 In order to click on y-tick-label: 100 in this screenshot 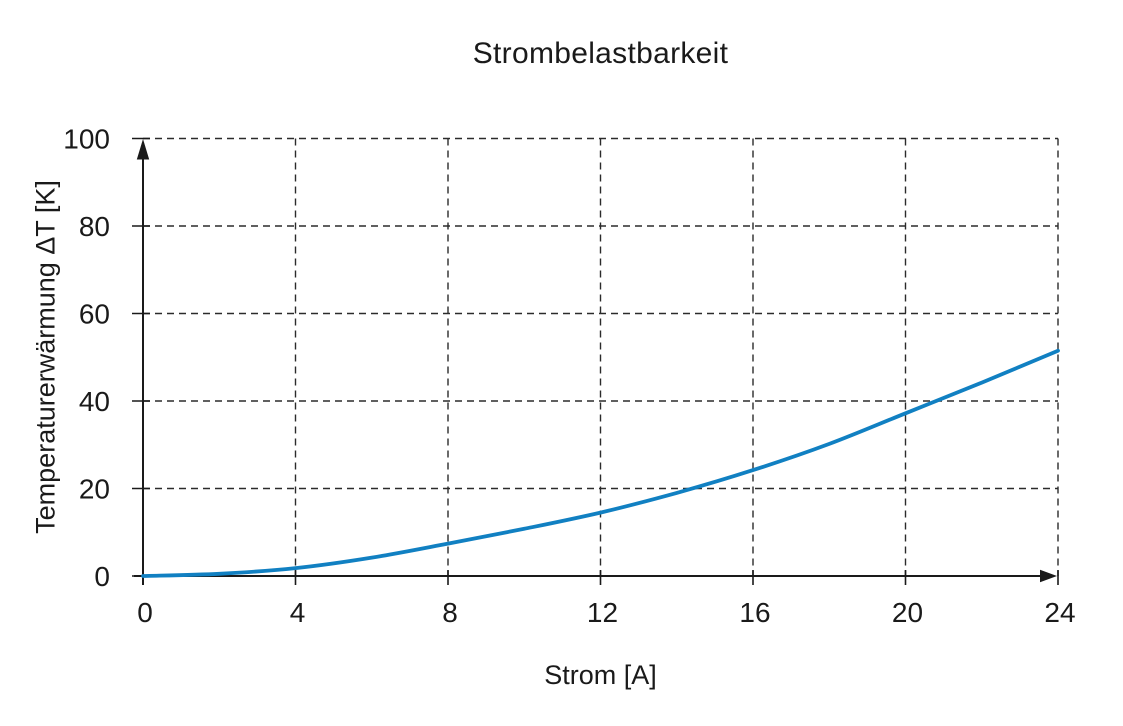, I will do `click(86, 139)`.